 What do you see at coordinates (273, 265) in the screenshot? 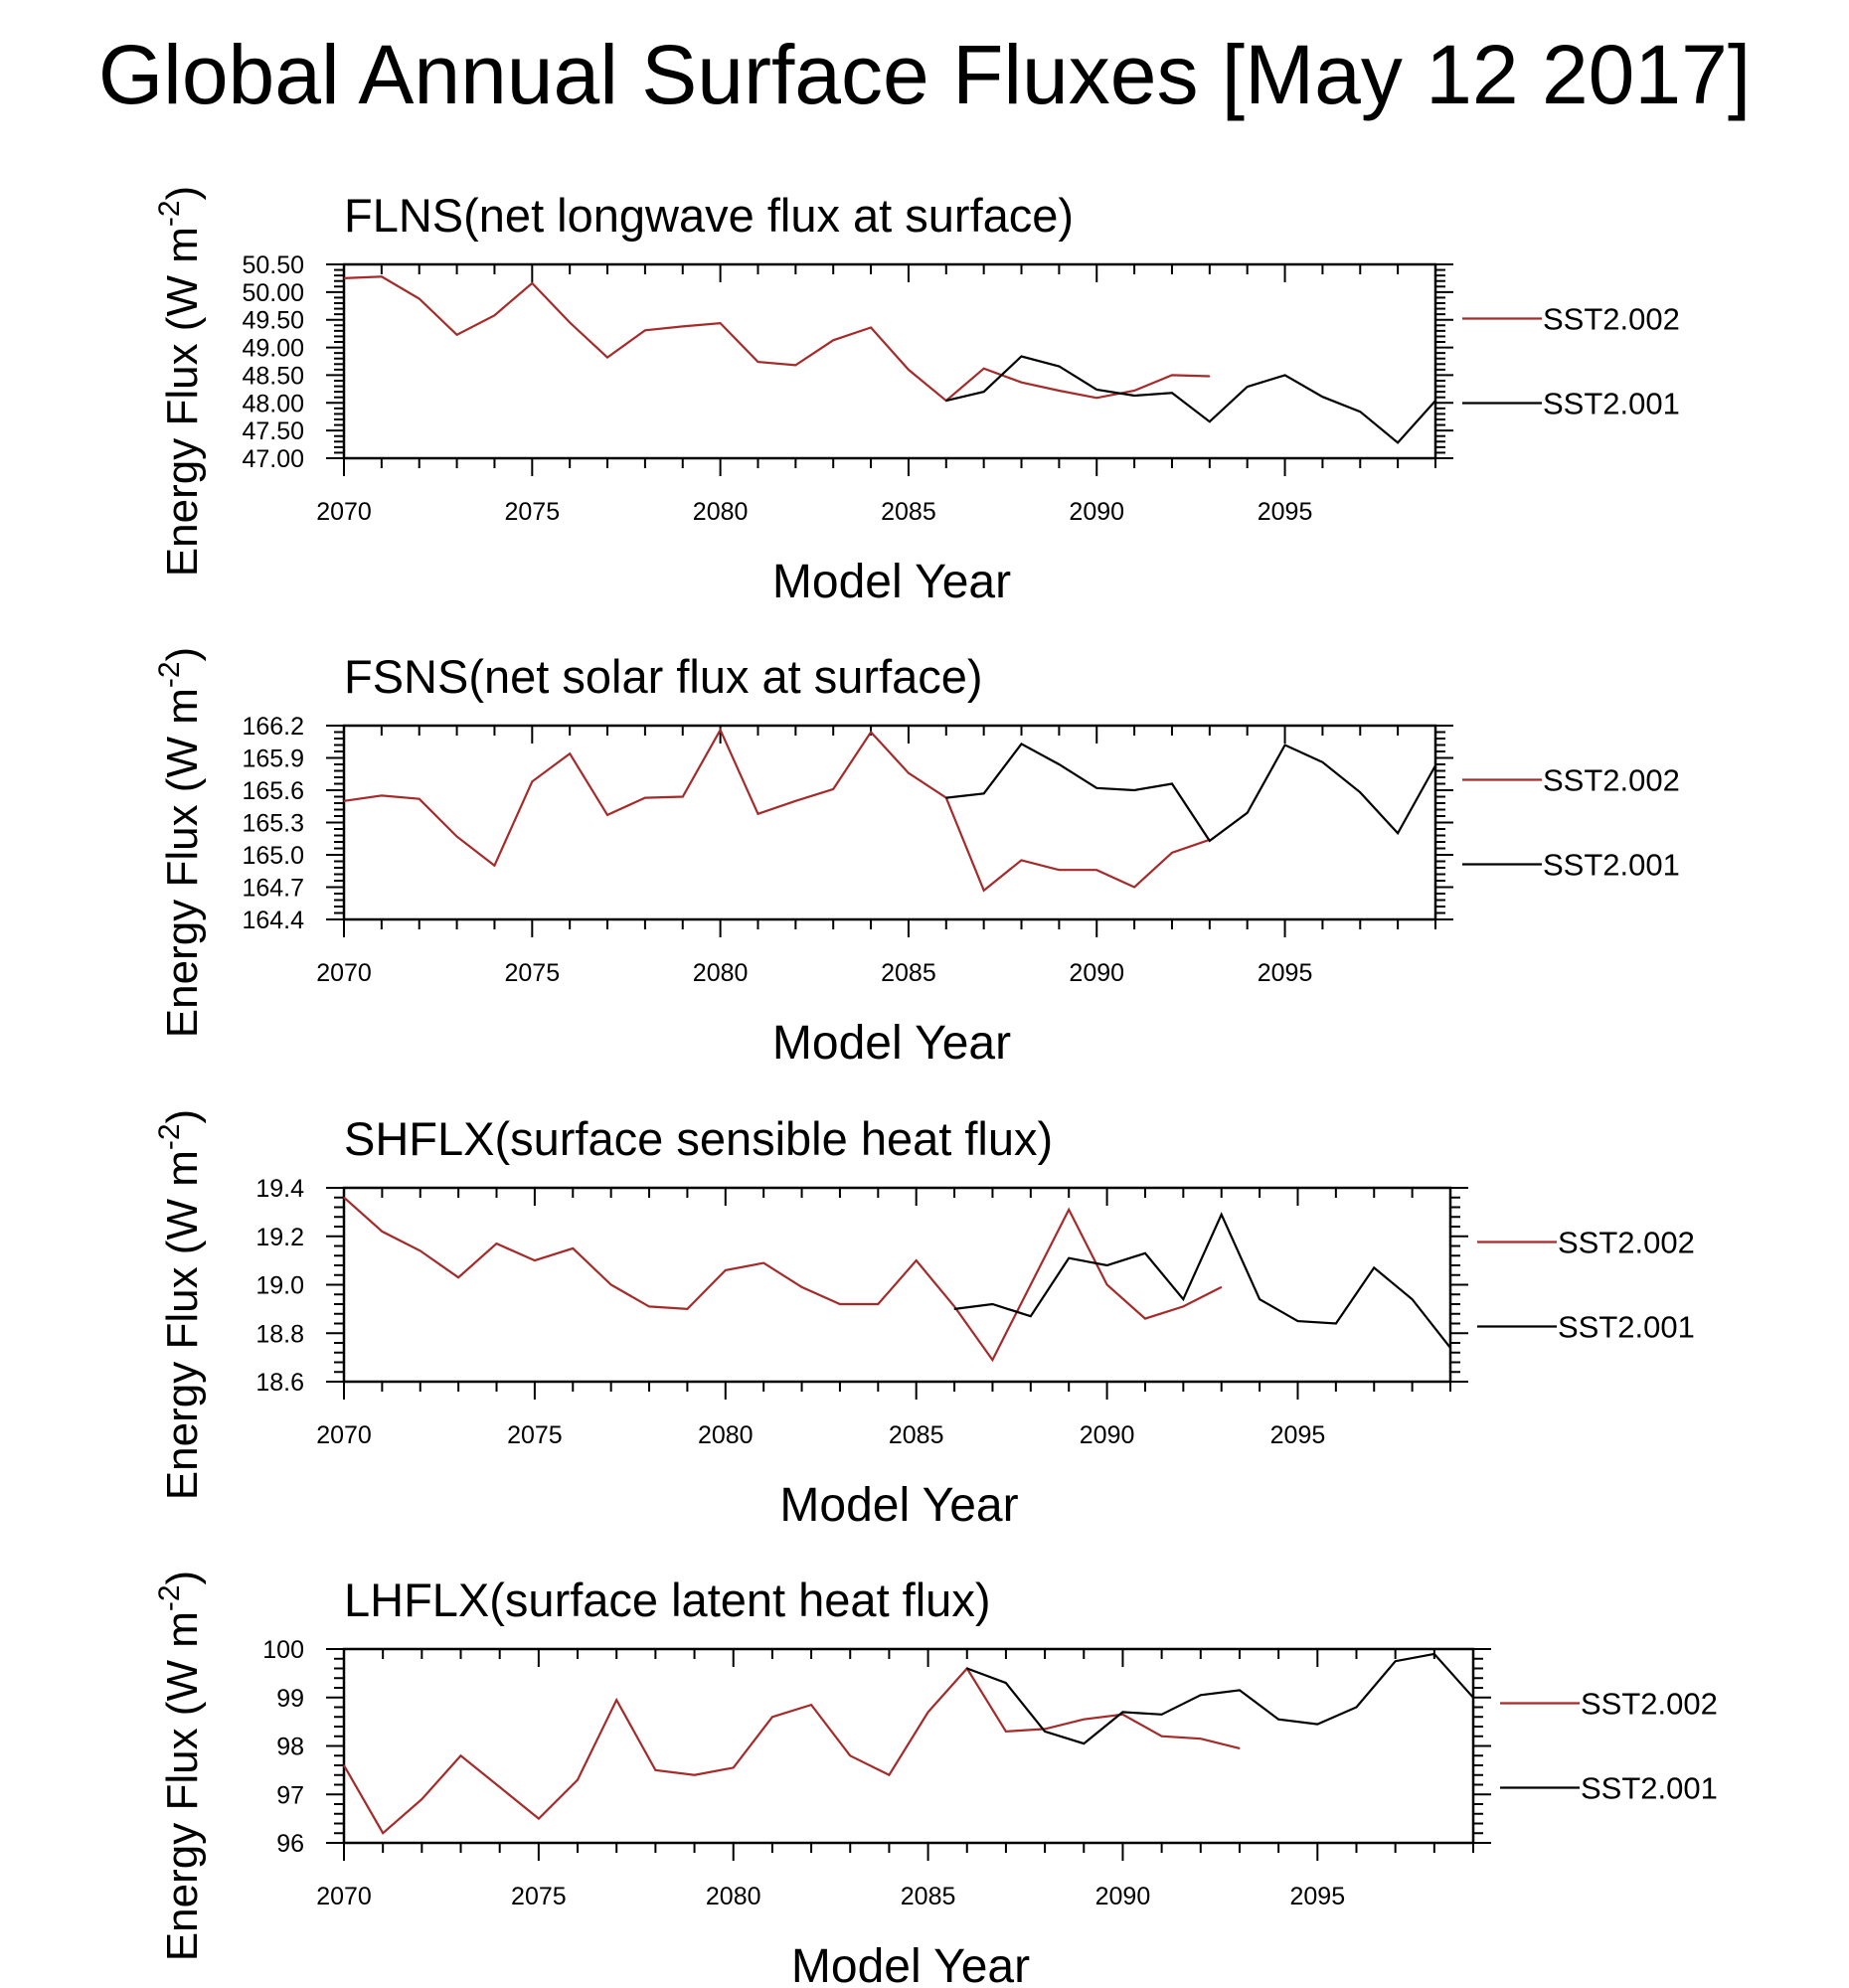
I see `y-tick-label: 50.50` at bounding box center [273, 265].